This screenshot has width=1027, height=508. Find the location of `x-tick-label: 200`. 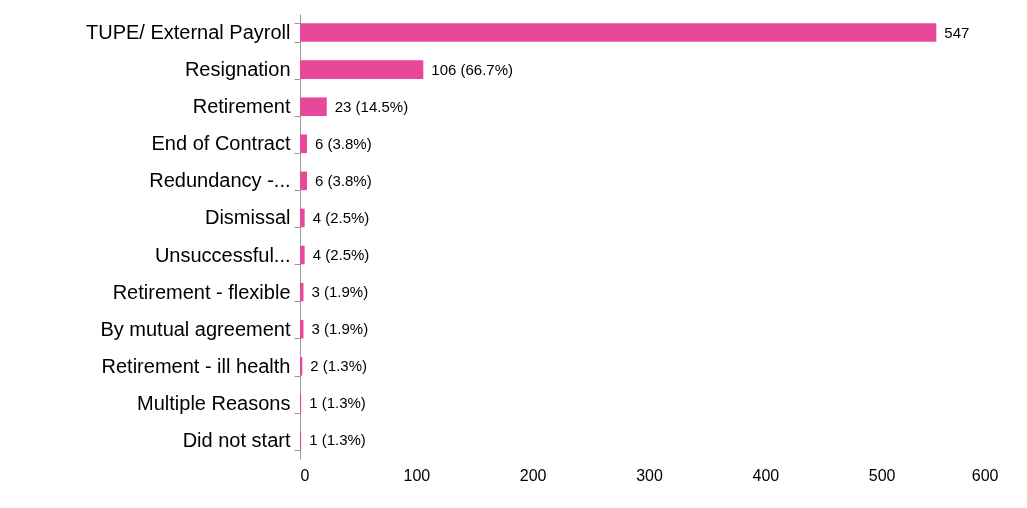

x-tick-label: 200 is located at coordinates (533, 475).